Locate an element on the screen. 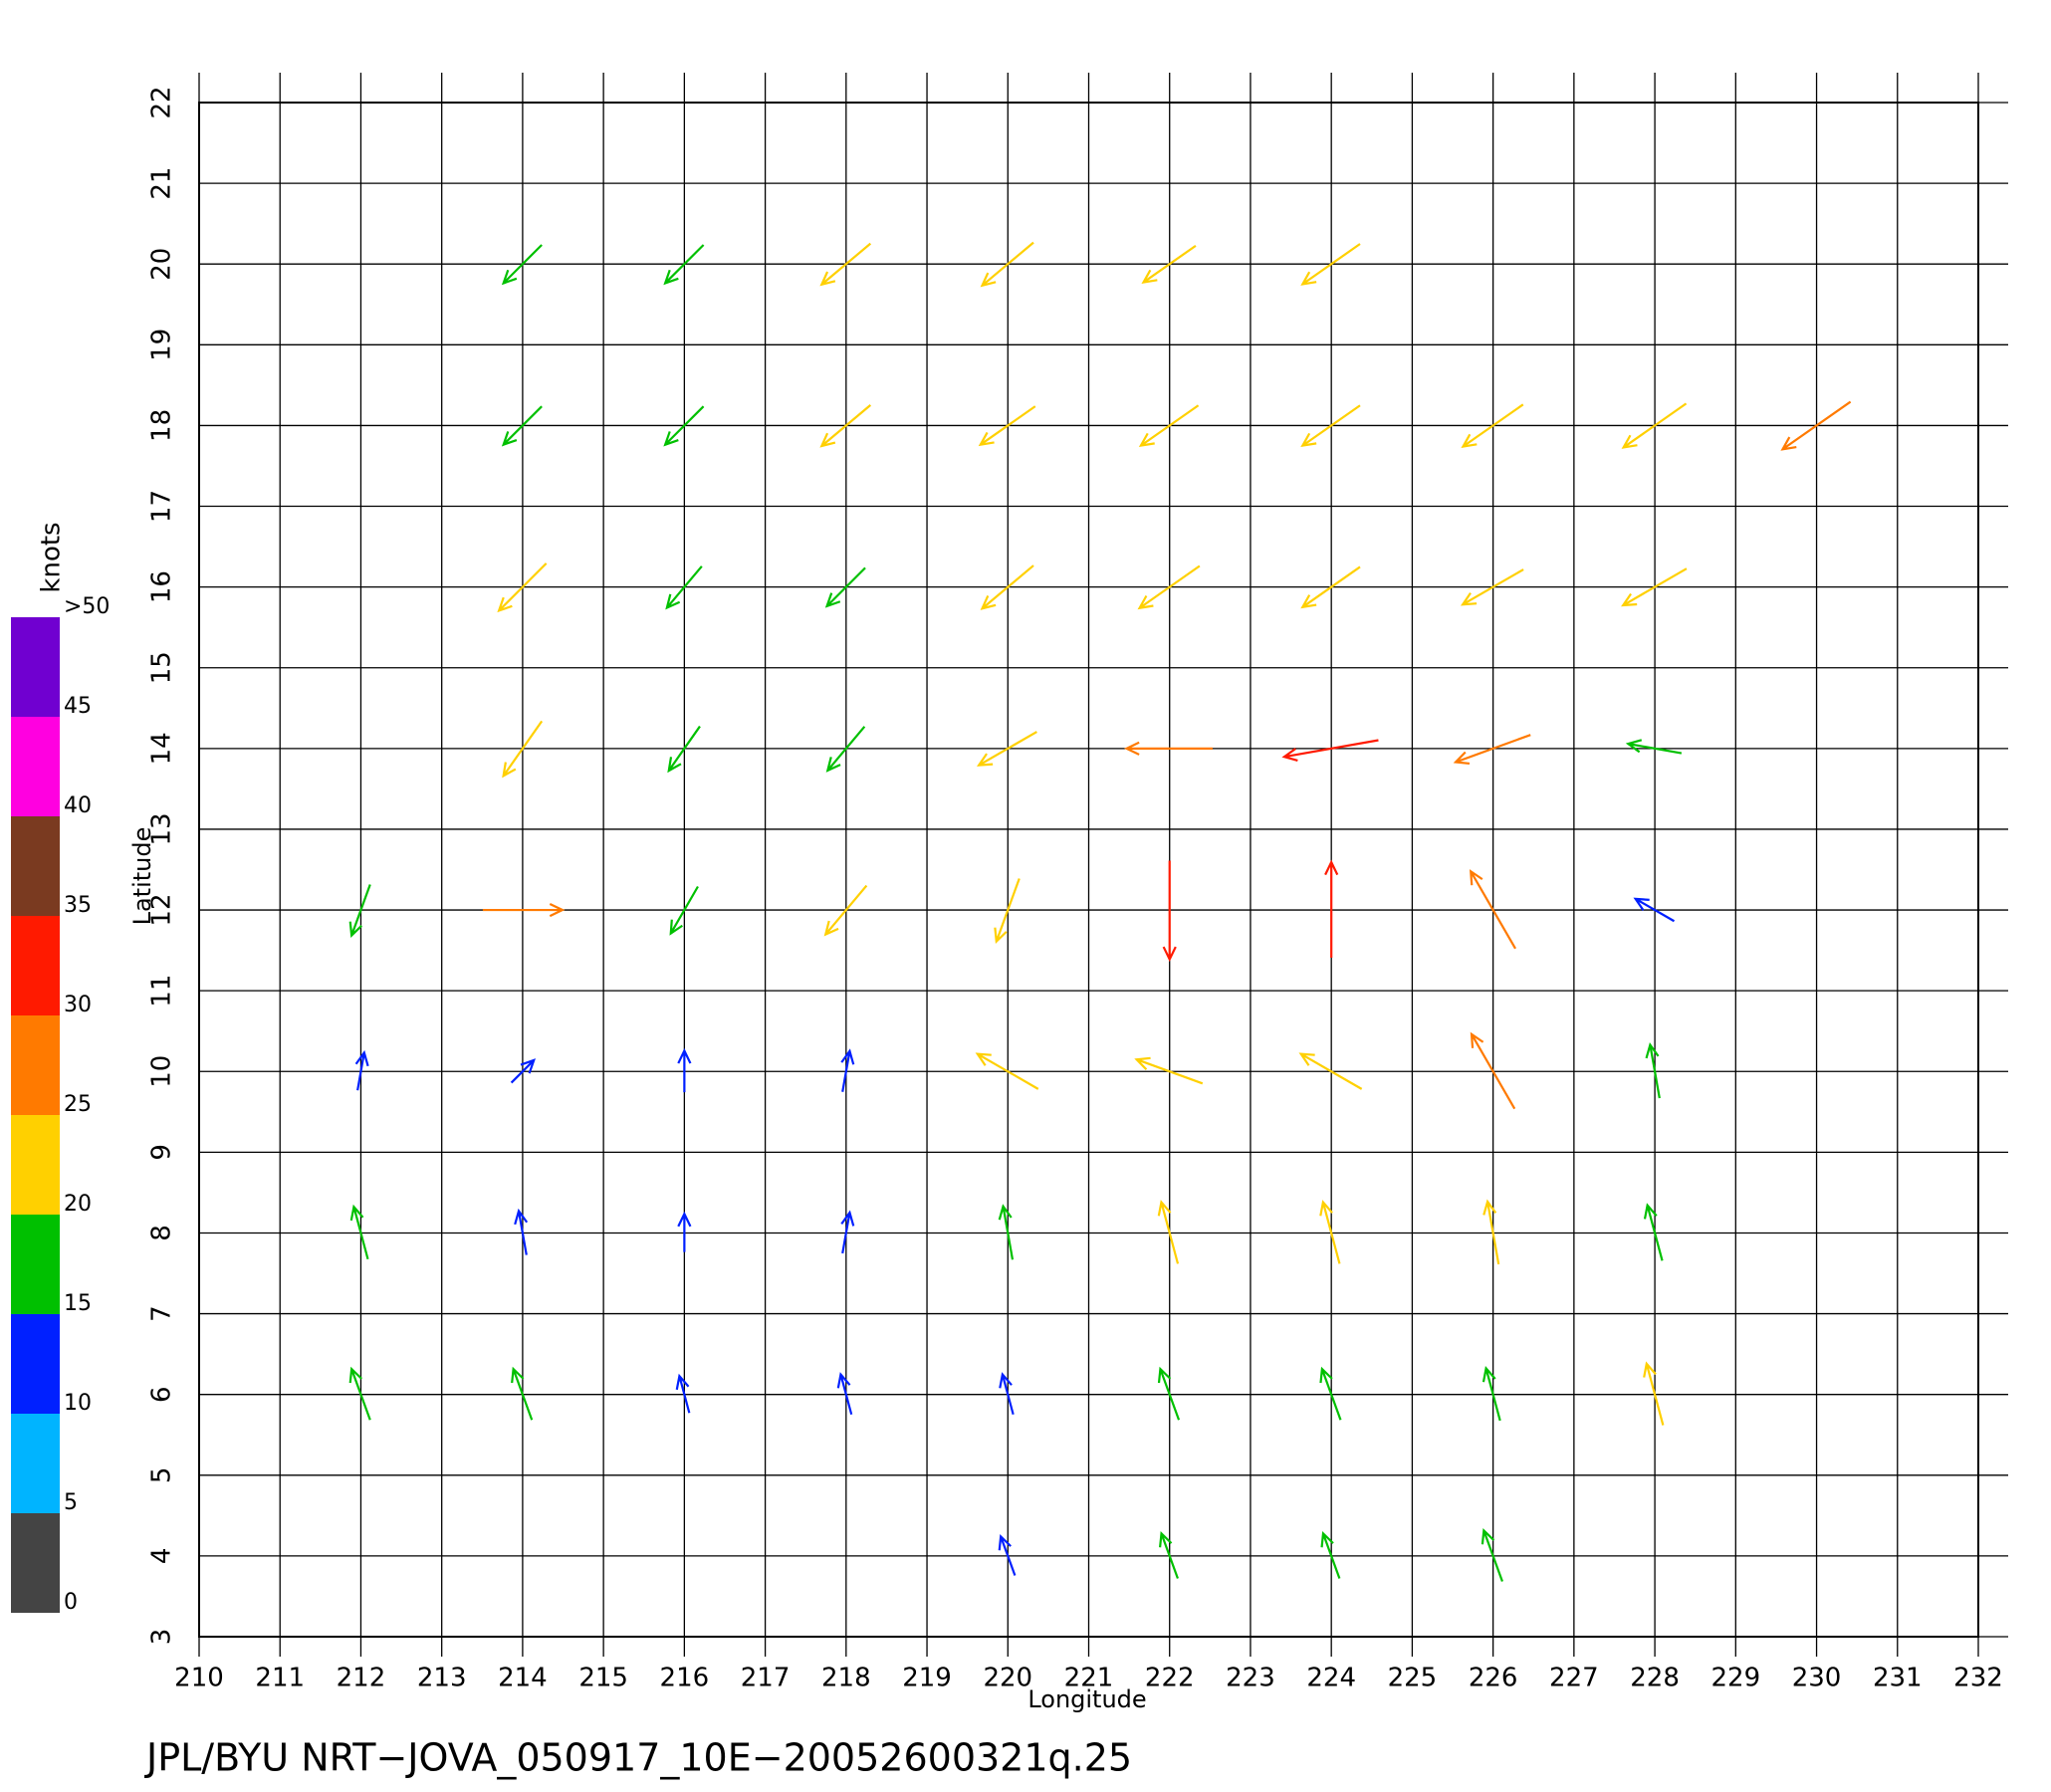 The height and width of the screenshot is (1792, 2051). x-tick-label: 224 is located at coordinates (1331, 1678).